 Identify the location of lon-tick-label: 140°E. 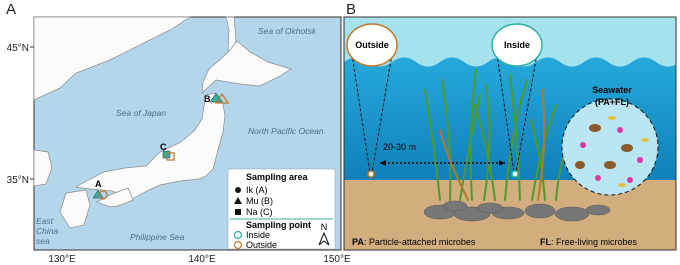
(202, 259).